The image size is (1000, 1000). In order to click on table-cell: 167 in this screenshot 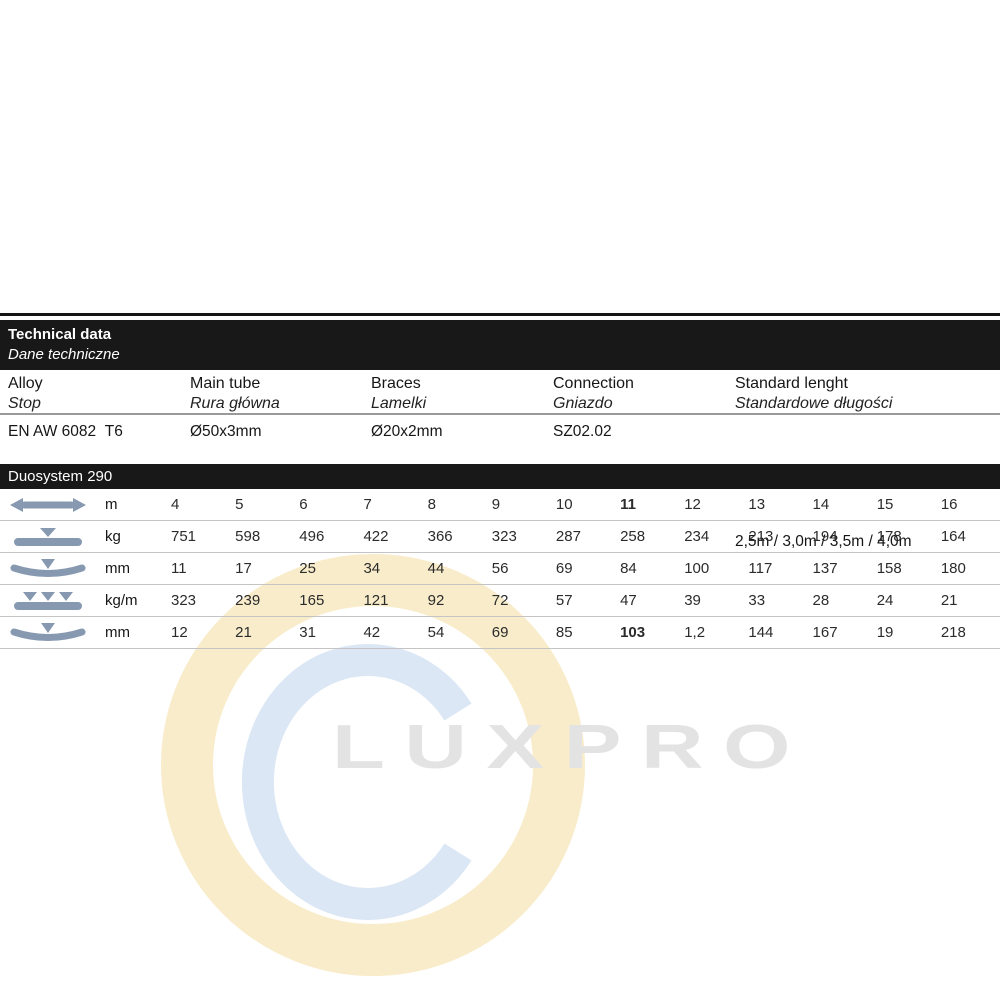, I will do `click(825, 632)`.